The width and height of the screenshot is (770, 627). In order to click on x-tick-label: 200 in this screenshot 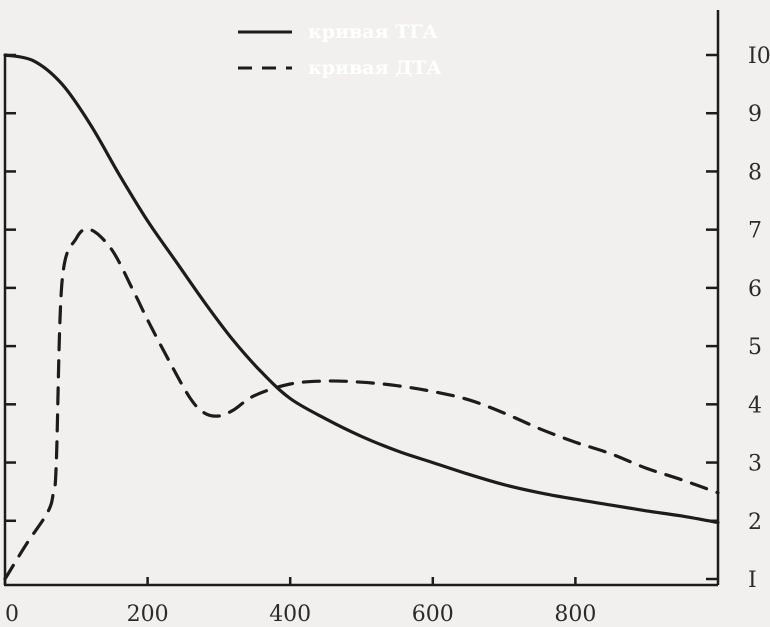, I will do `click(148, 614)`.